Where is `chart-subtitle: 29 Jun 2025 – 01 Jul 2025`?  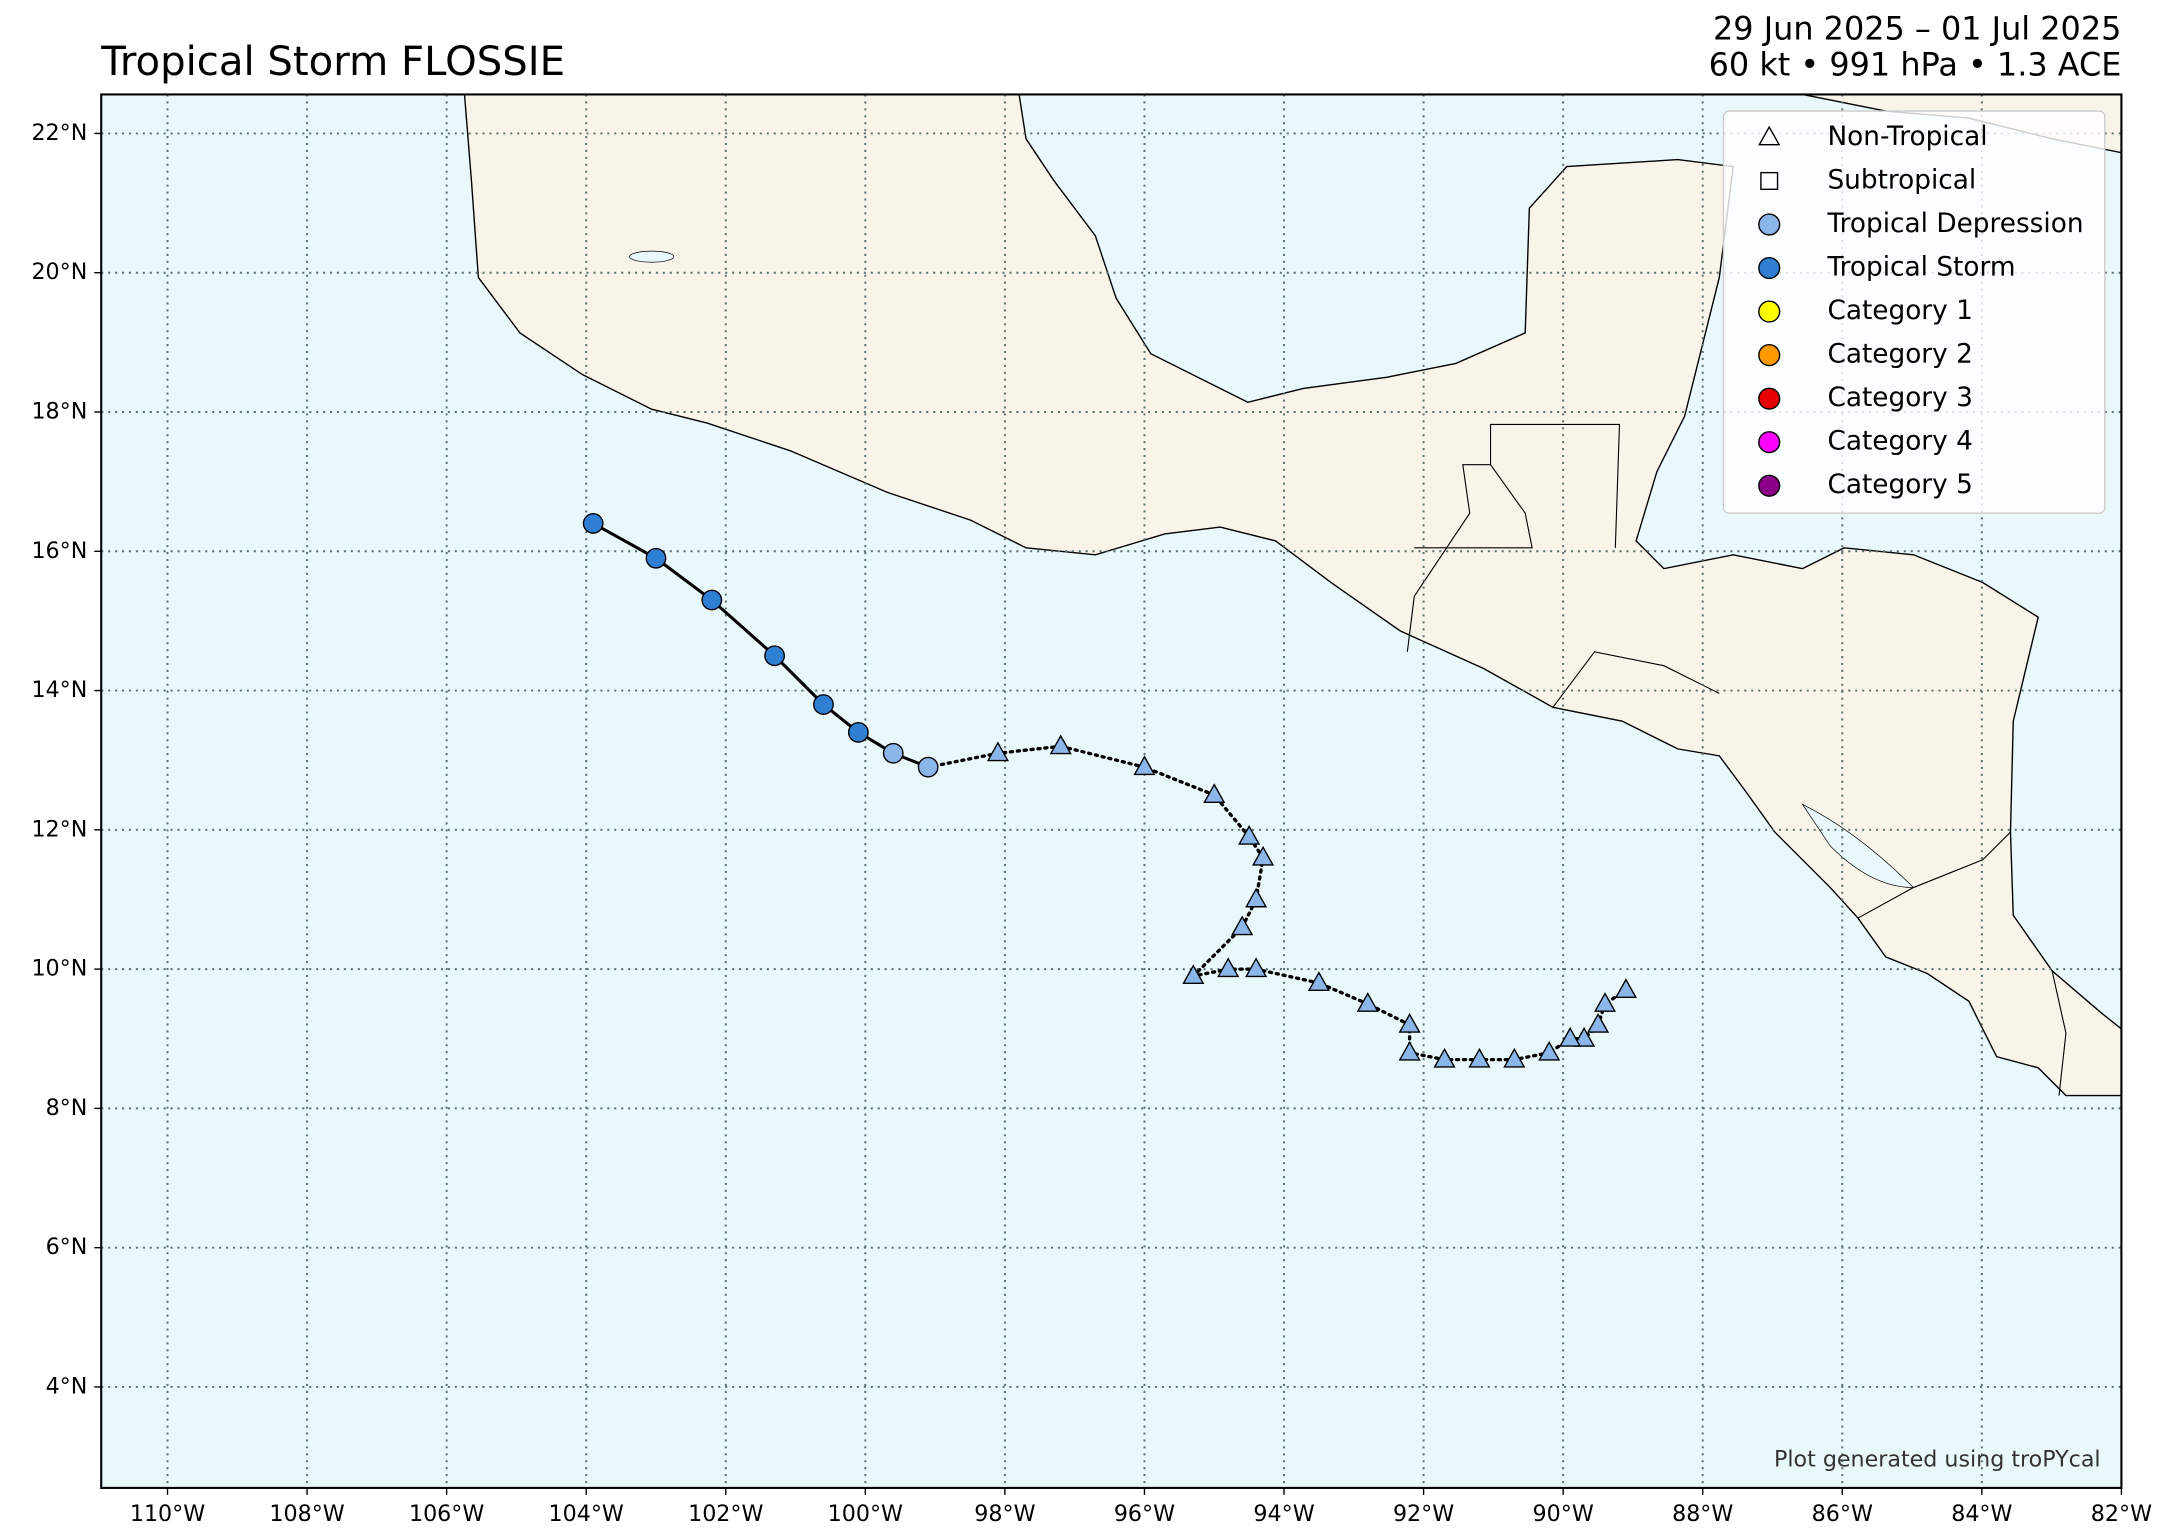 chart-subtitle: 29 Jun 2025 – 01 Jul 2025 is located at coordinates (1917, 29).